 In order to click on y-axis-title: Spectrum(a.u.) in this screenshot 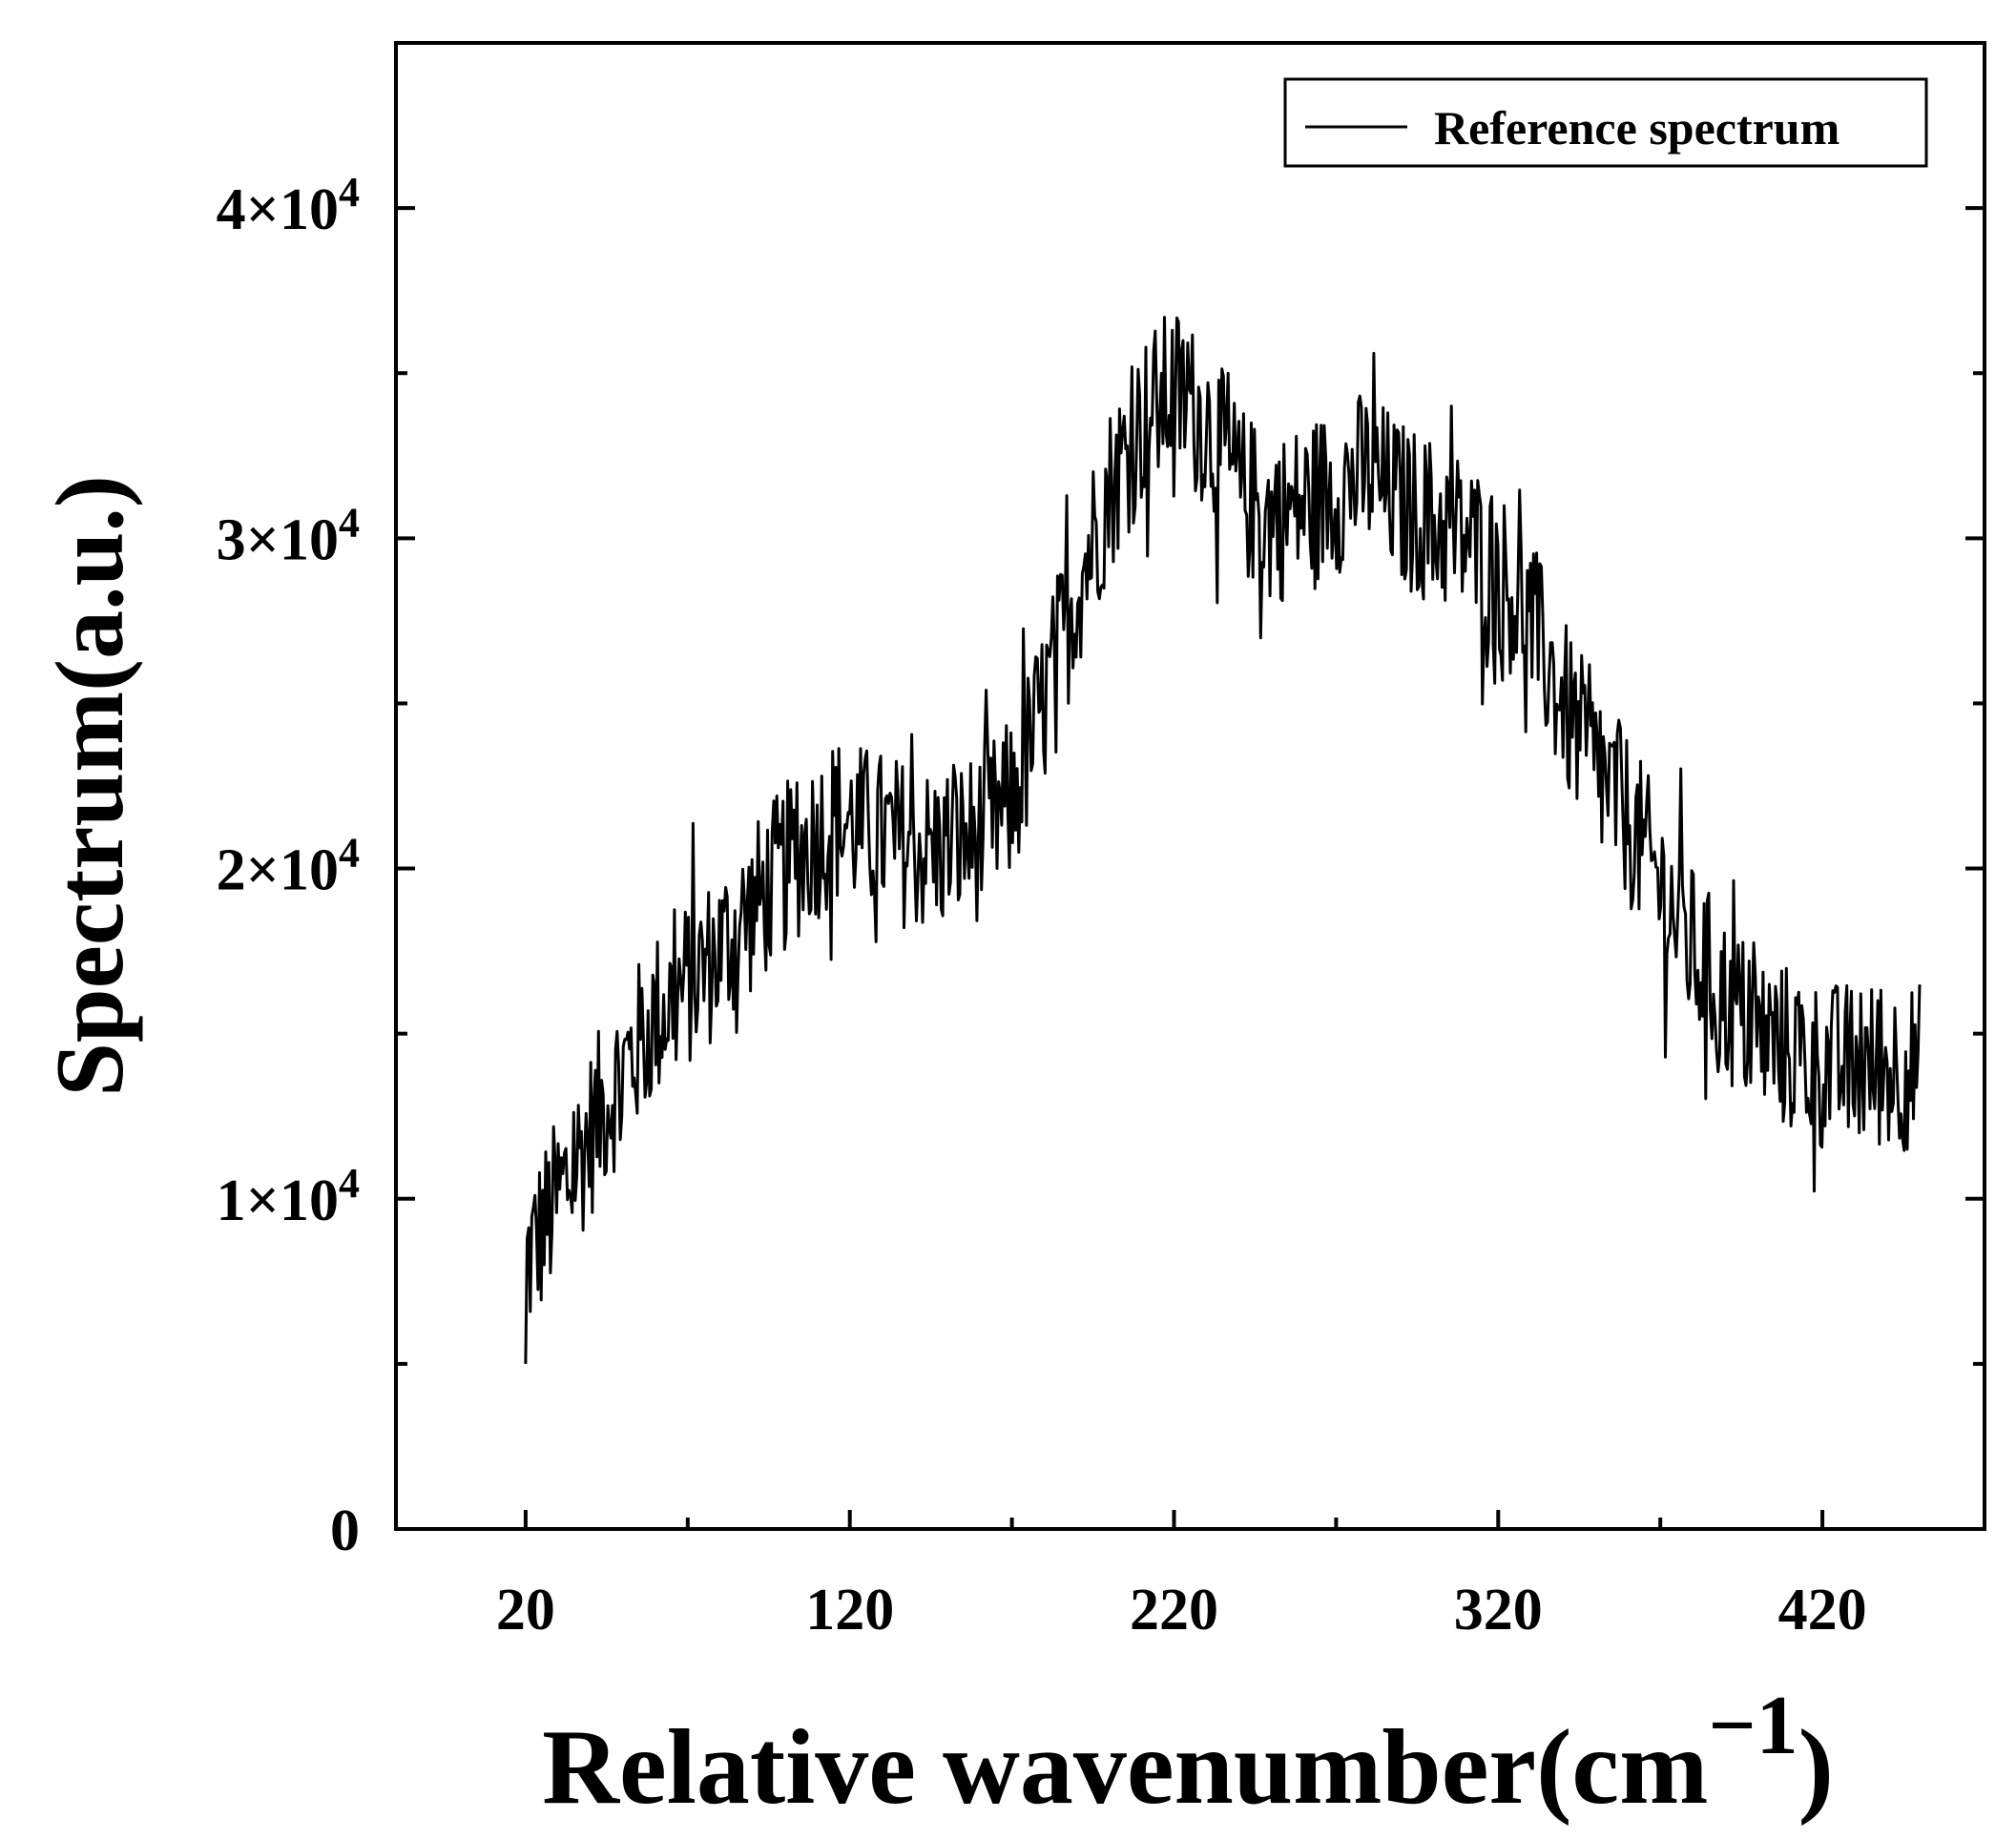, I will do `click(90, 786)`.